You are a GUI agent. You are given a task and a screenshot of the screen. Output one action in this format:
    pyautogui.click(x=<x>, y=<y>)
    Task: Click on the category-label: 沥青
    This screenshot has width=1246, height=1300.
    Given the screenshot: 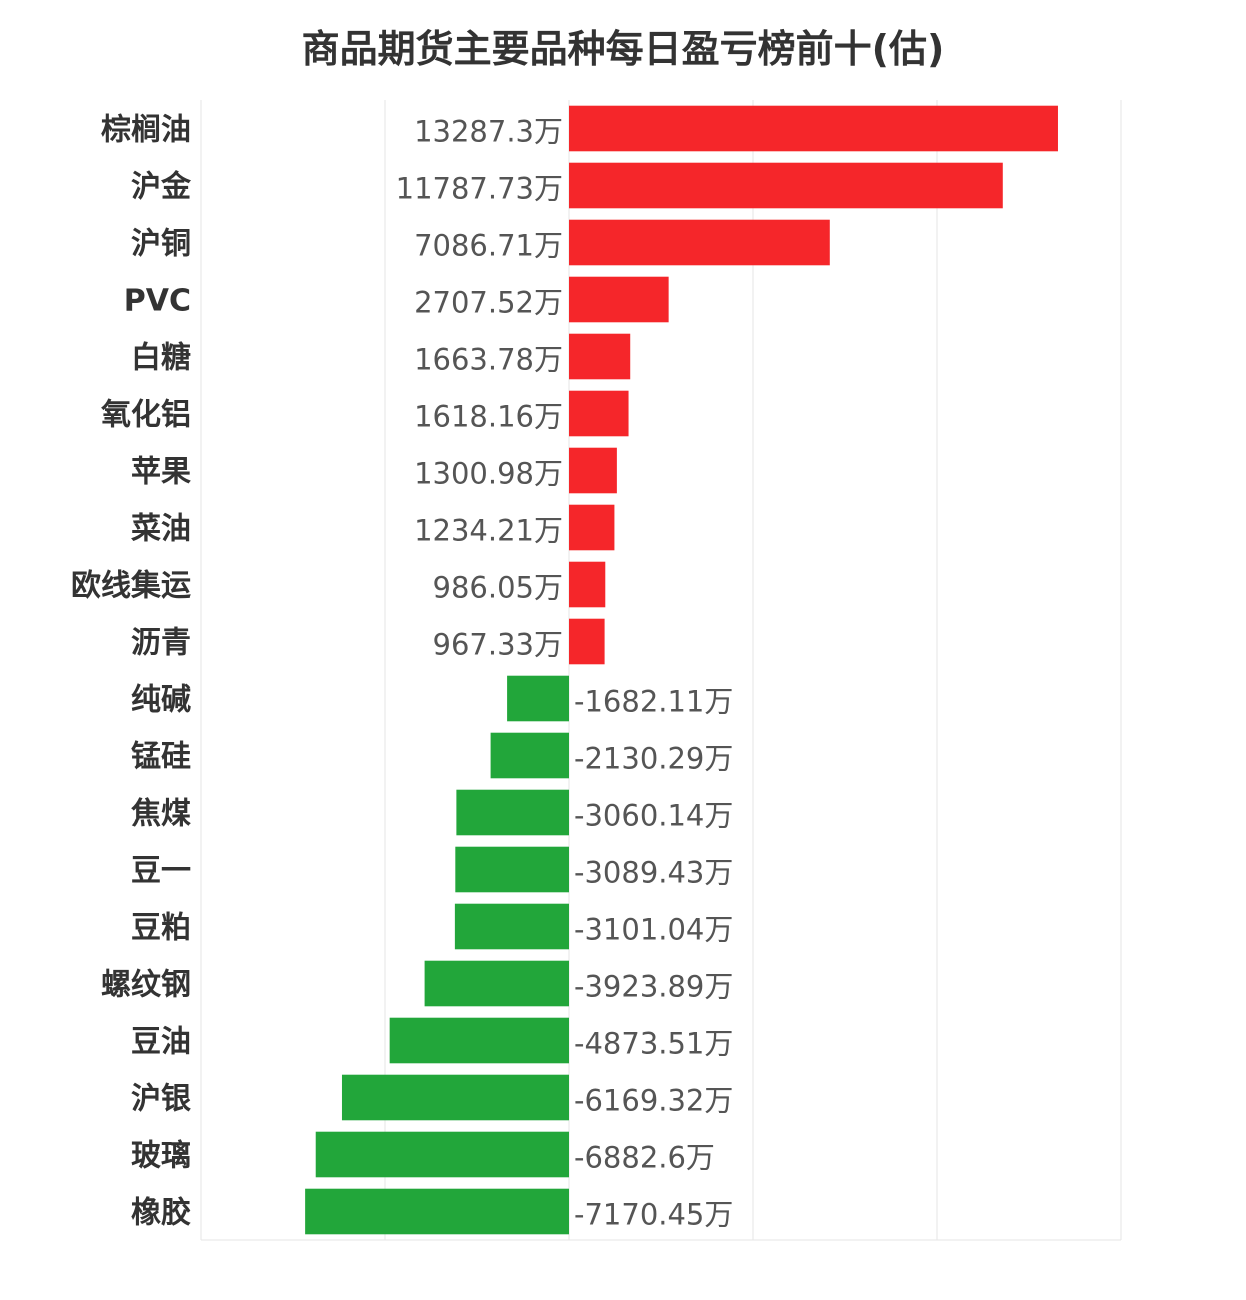 What is the action you would take?
    pyautogui.click(x=161, y=643)
    